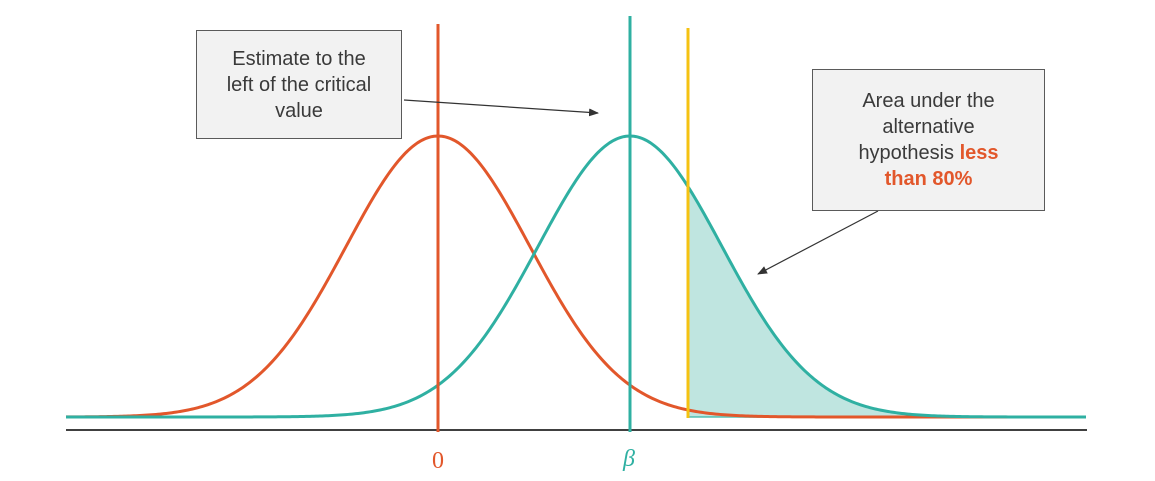 Image resolution: width=1155 pixels, height=481 pixels. I want to click on callout-highlight-less: less, so click(979, 153).